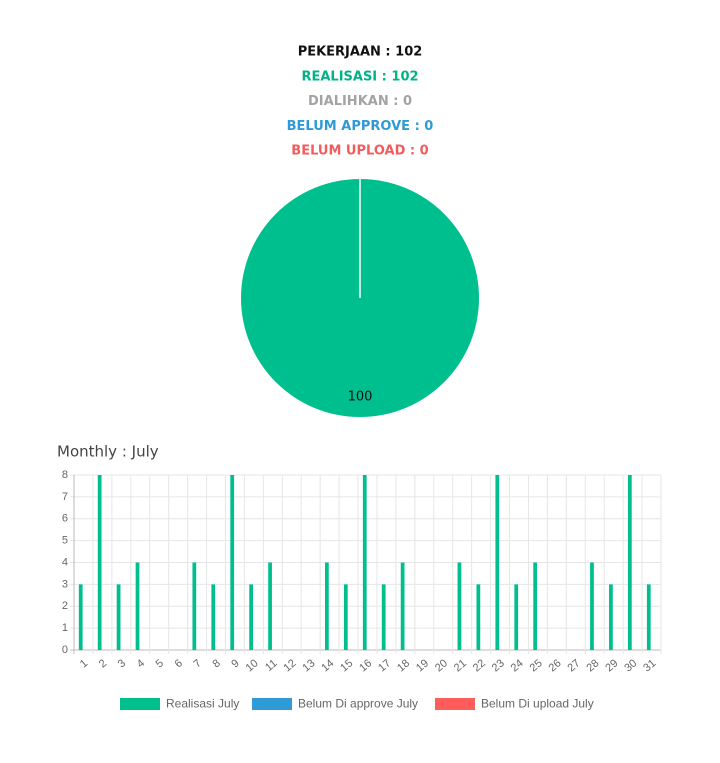 The image size is (720, 763). What do you see at coordinates (555, 665) in the screenshot?
I see `x-tick-label: 26` at bounding box center [555, 665].